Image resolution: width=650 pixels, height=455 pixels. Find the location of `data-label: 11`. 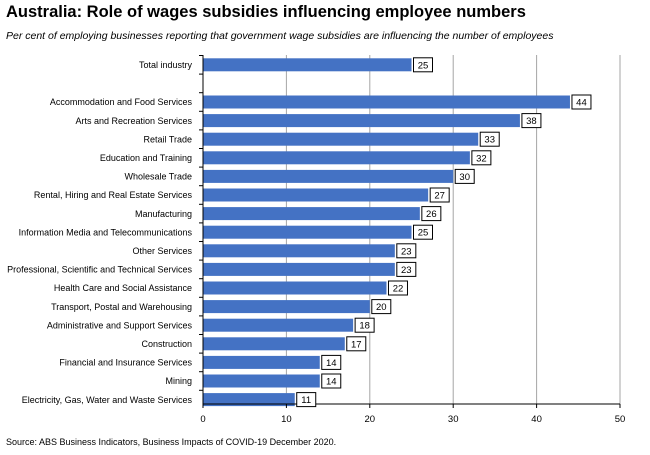

data-label: 11 is located at coordinates (306, 400).